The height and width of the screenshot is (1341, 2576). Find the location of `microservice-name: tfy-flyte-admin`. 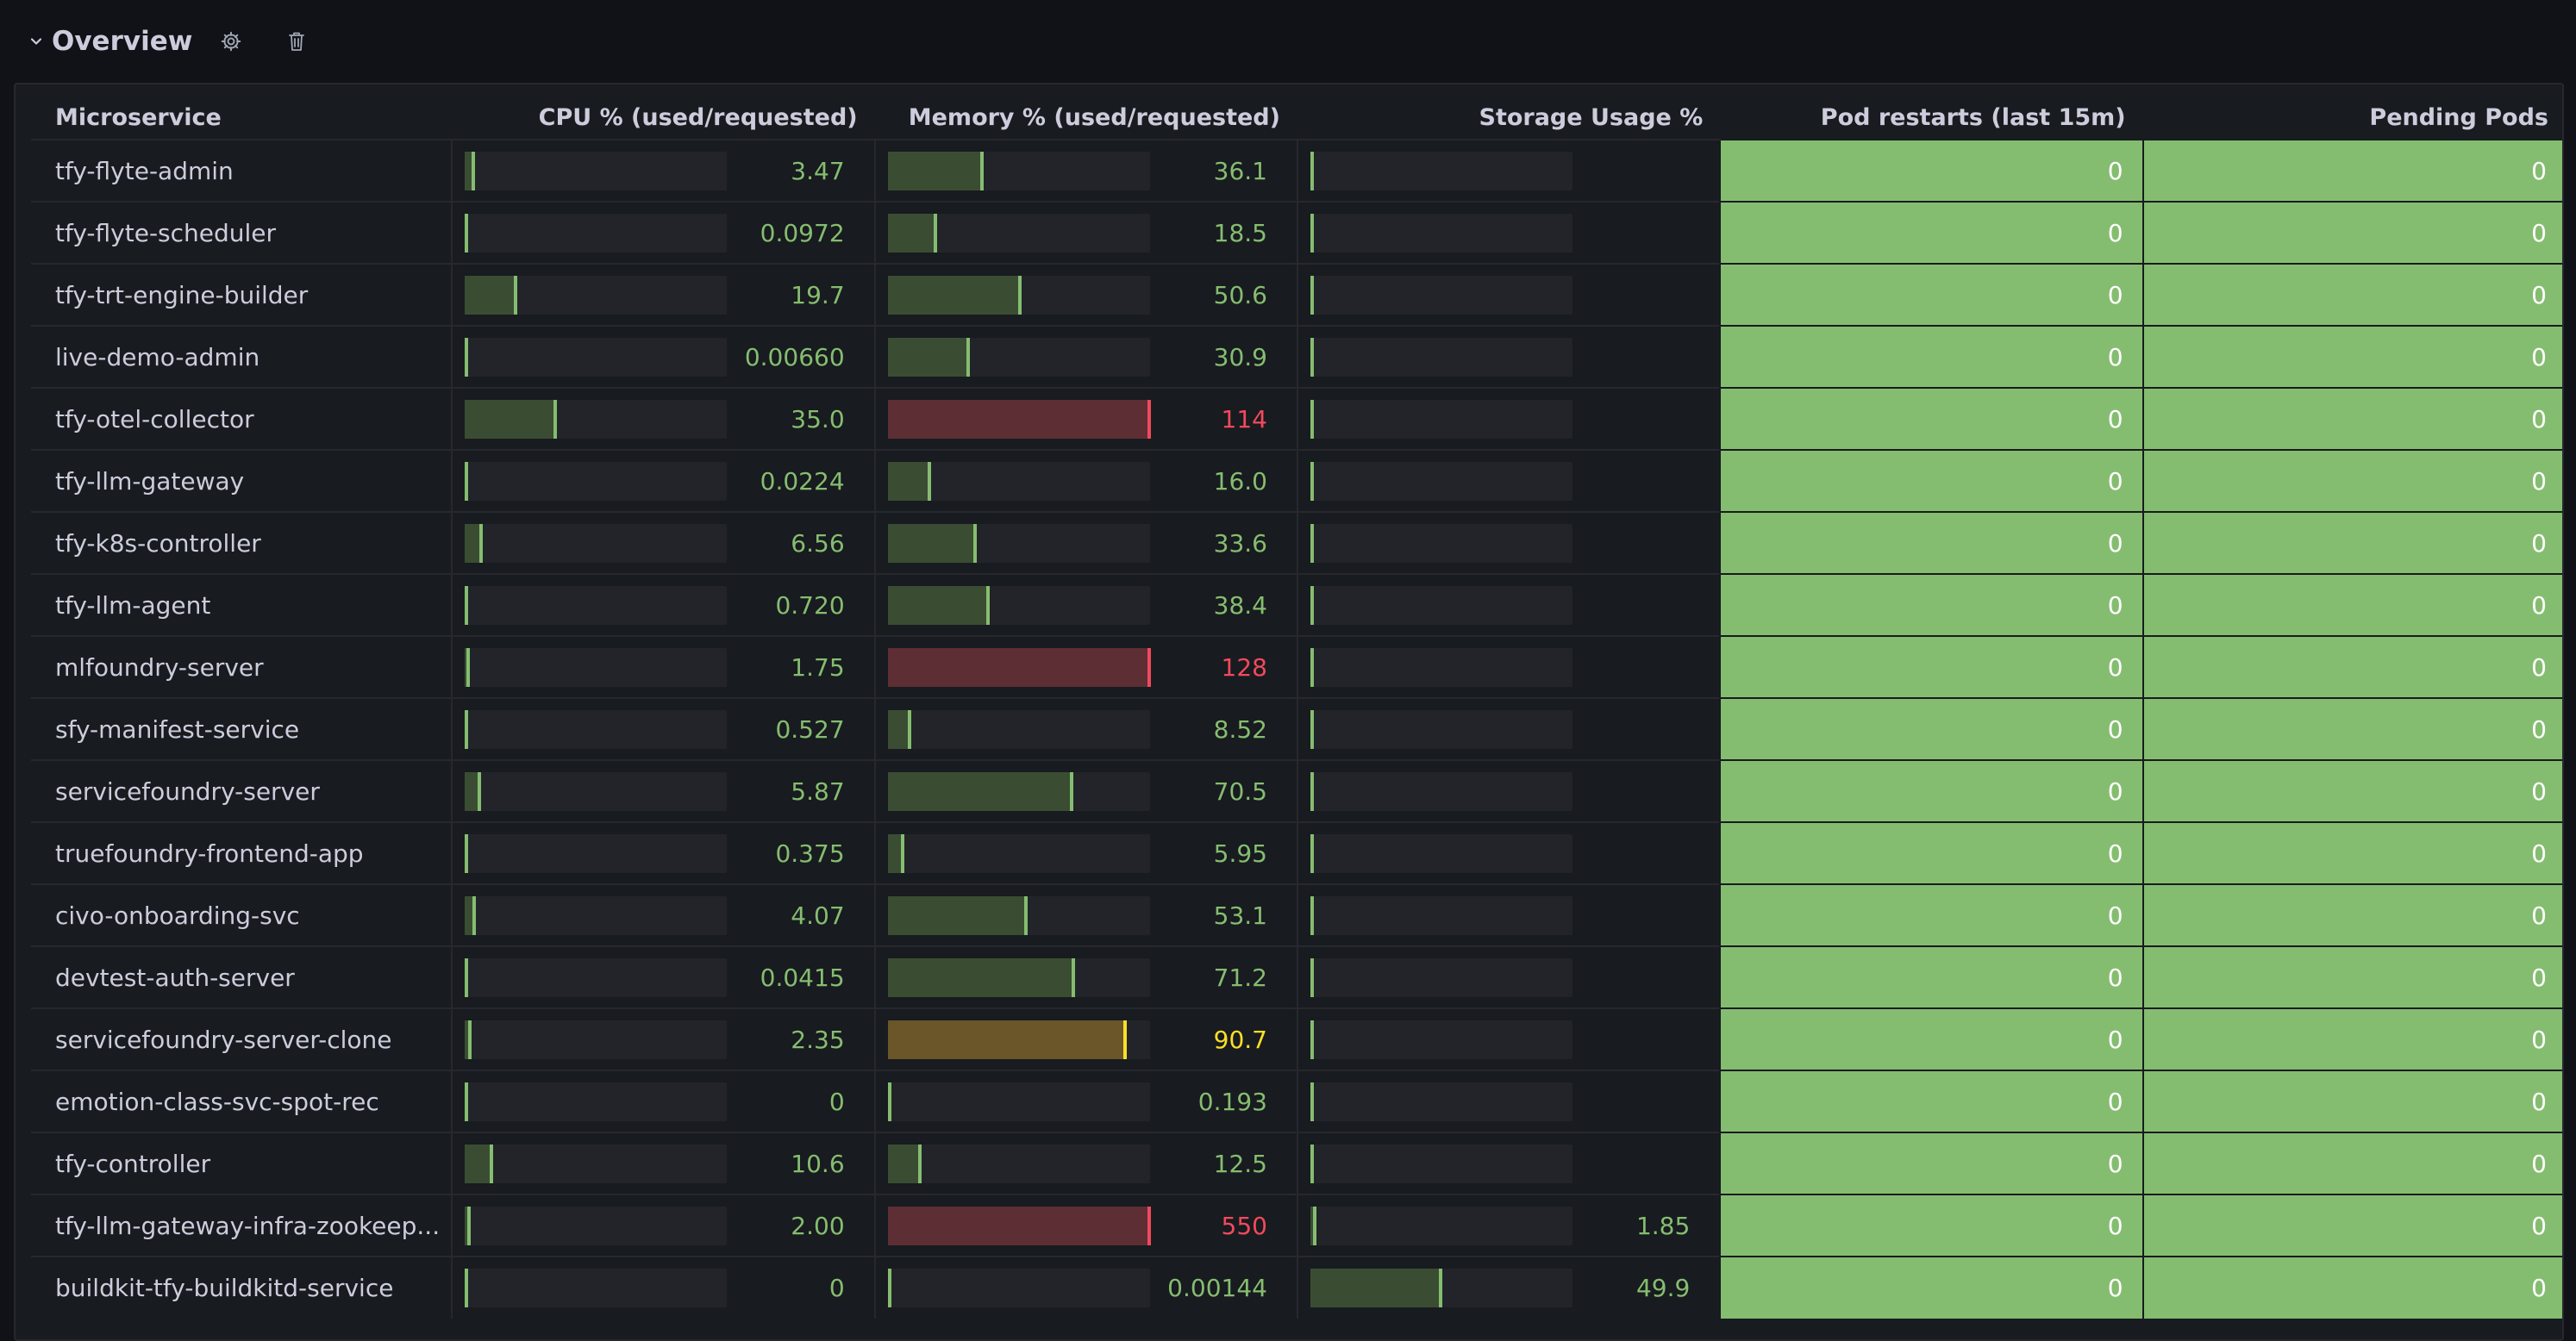

microservice-name: tfy-flyte-admin is located at coordinates (242, 170).